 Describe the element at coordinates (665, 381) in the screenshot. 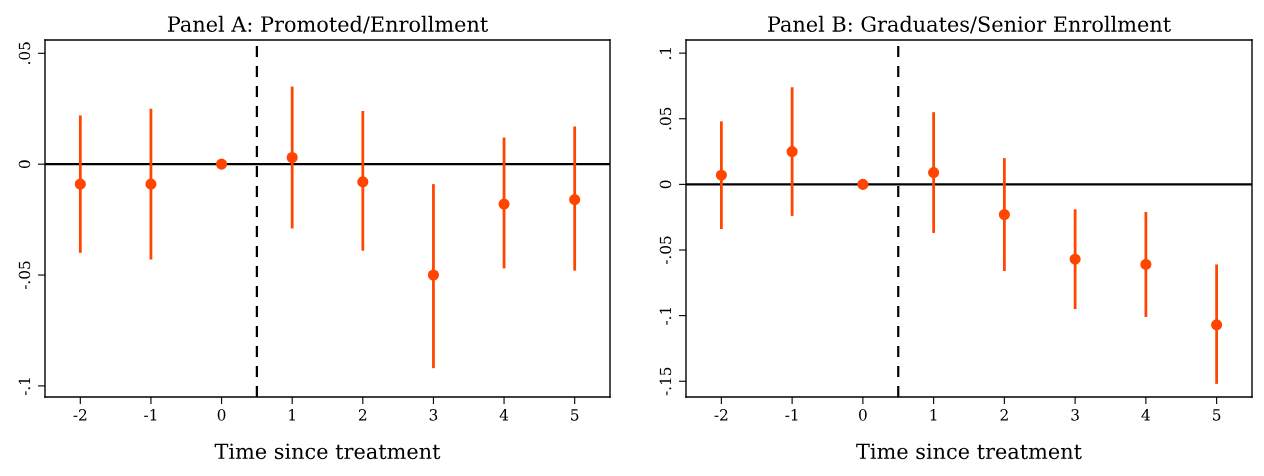

I see `y-tick-label: -.15` at that location.